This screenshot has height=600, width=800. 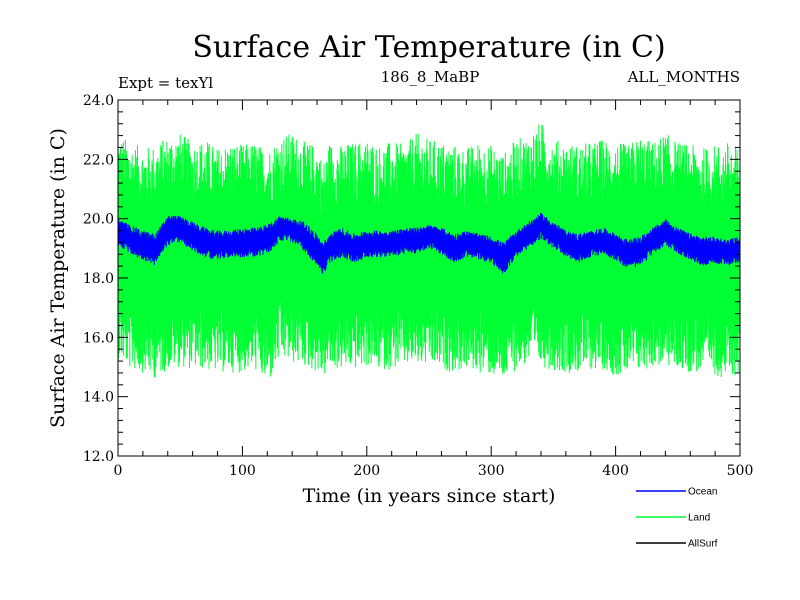 I want to click on x-tick-label: 500, so click(x=740, y=471).